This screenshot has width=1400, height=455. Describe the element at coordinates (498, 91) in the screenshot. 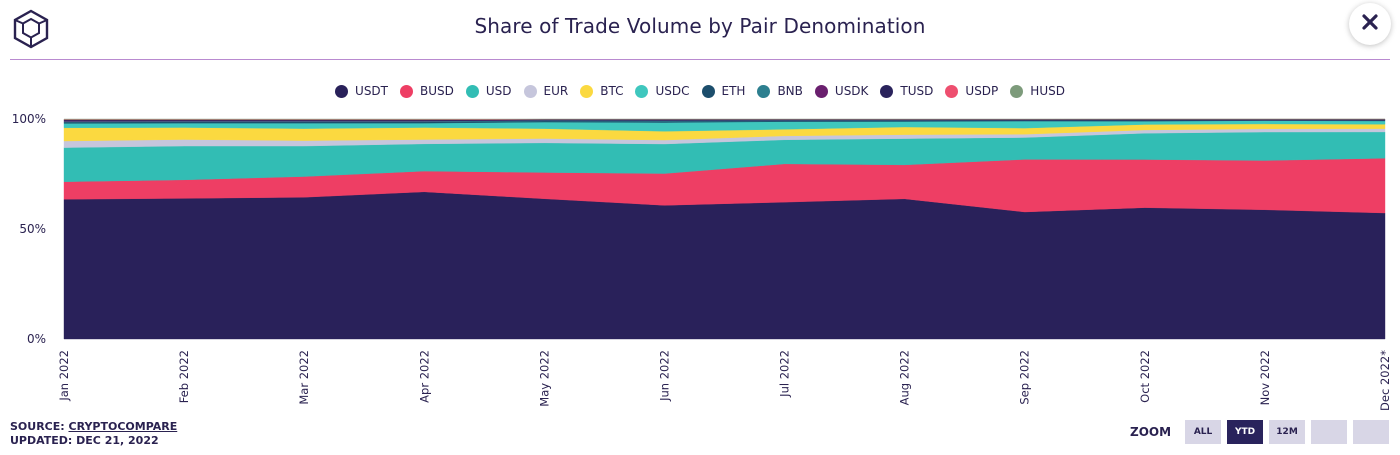

I see `legend-label: USD` at that location.